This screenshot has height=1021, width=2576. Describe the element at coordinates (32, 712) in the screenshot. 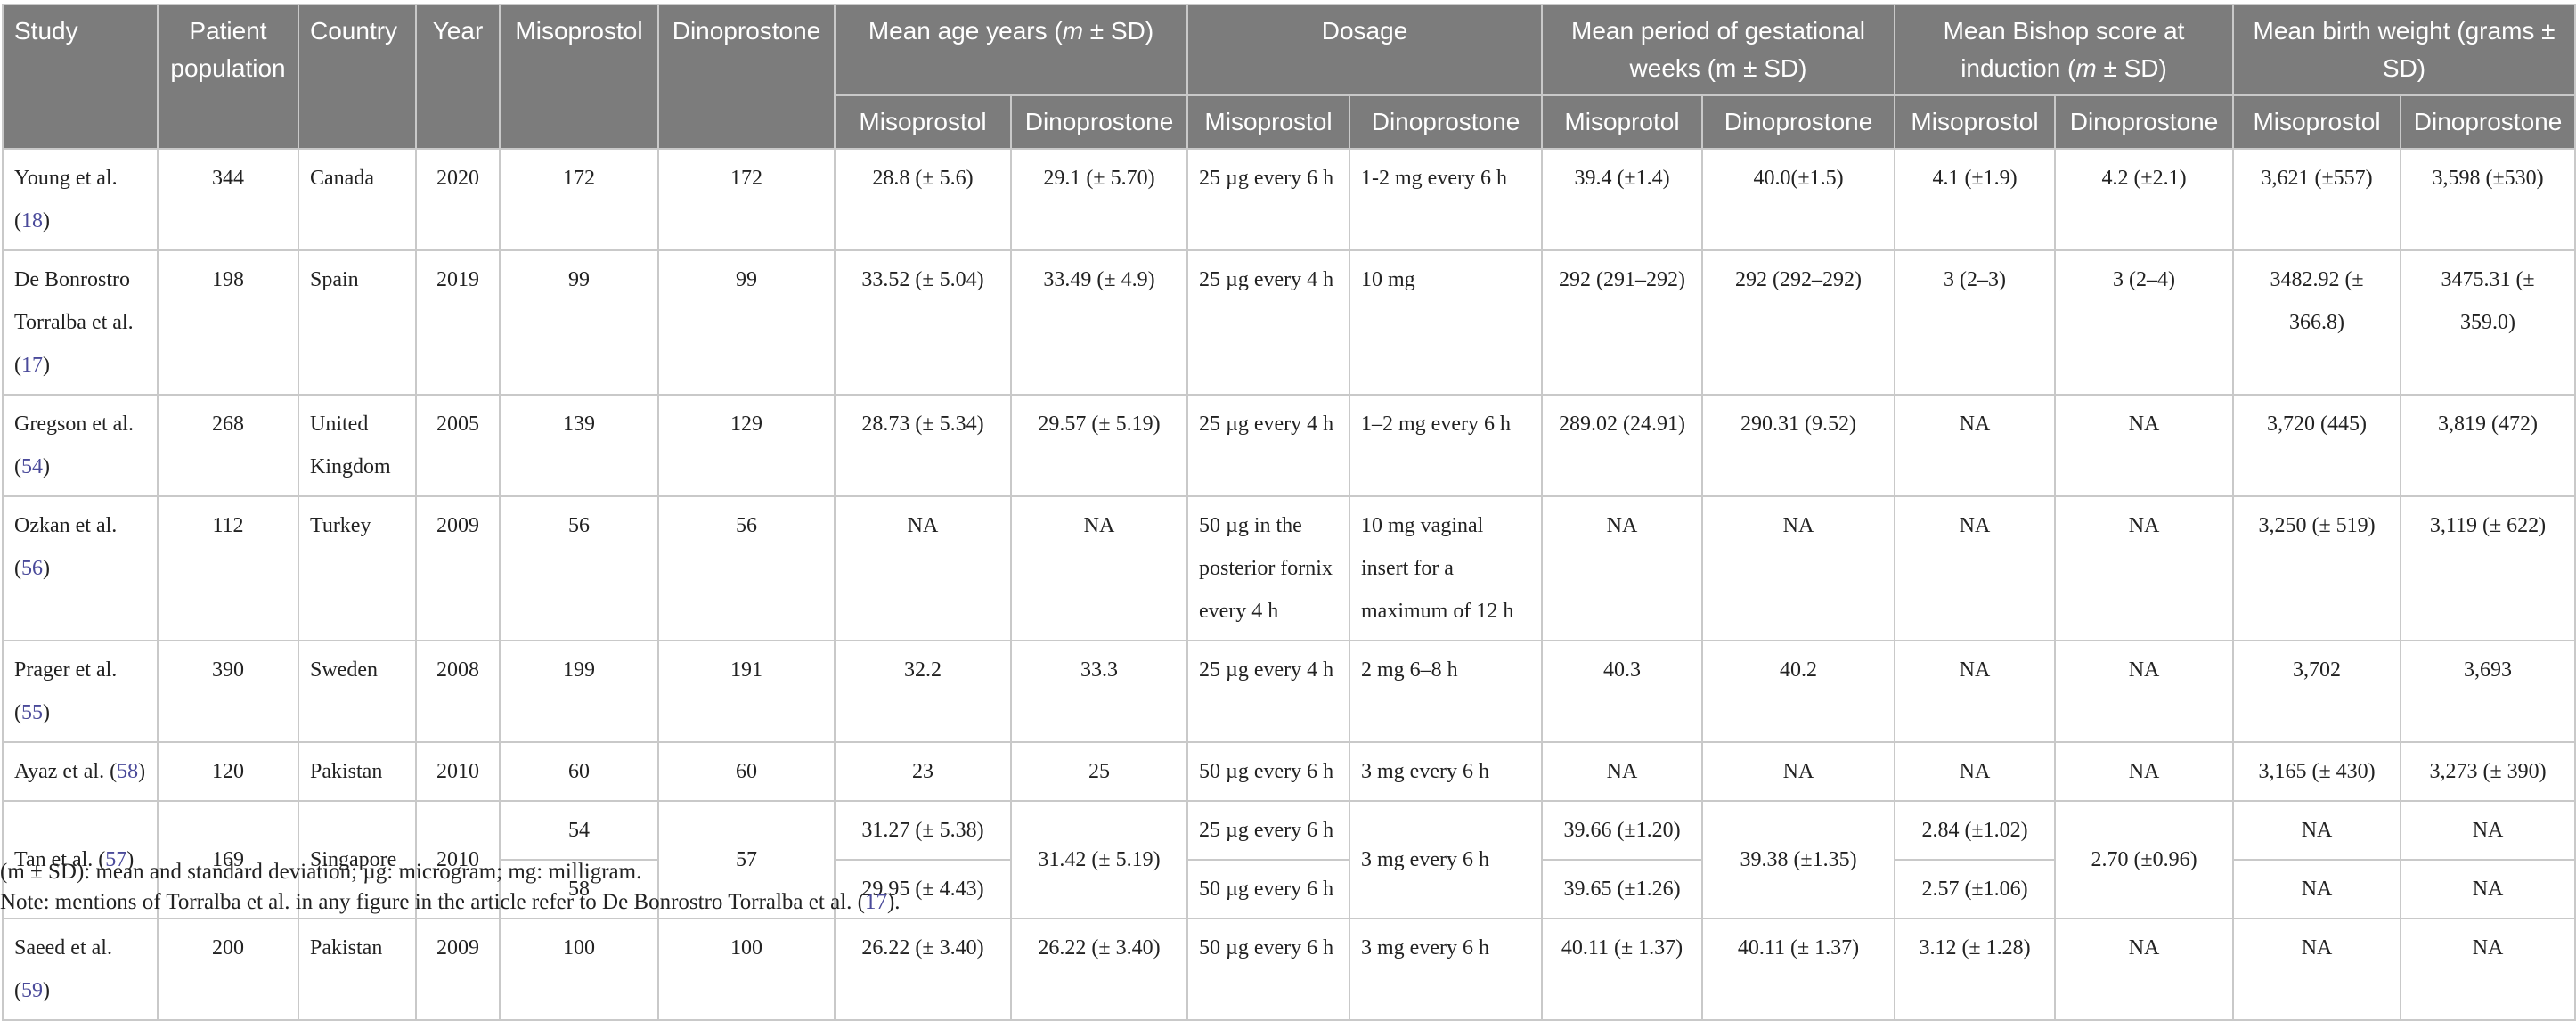

I see `citation-link: 55` at that location.